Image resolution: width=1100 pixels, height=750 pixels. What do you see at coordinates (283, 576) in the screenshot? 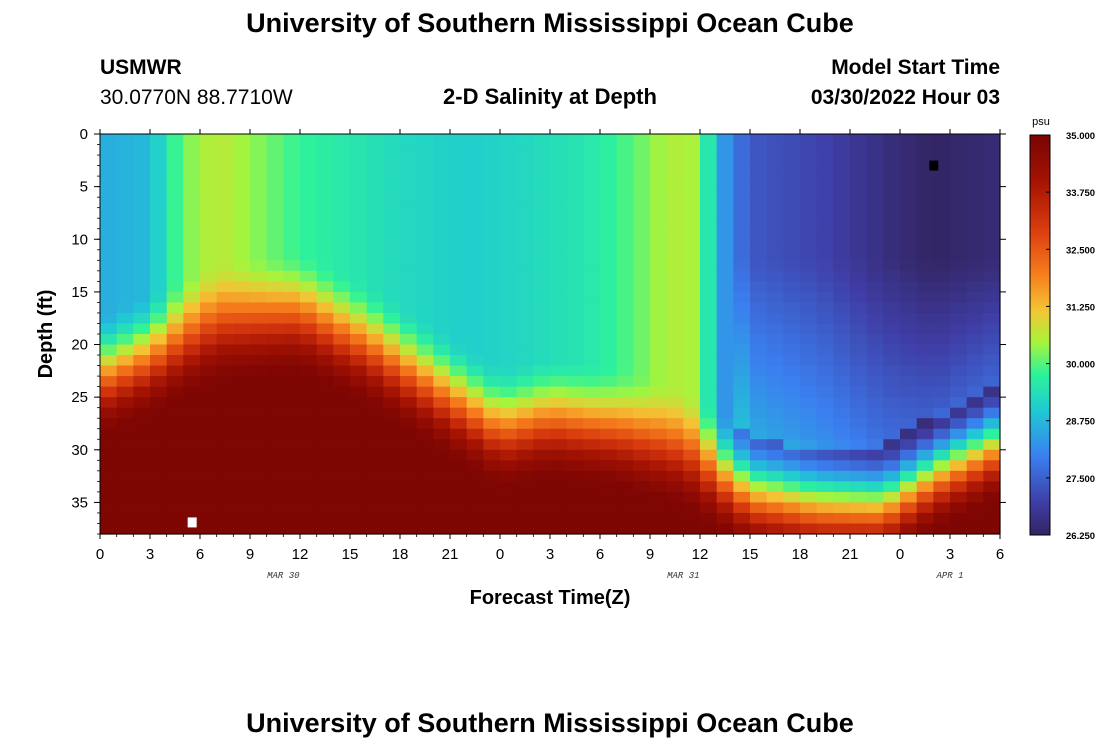
I see `date-label: MAR 30` at bounding box center [283, 576].